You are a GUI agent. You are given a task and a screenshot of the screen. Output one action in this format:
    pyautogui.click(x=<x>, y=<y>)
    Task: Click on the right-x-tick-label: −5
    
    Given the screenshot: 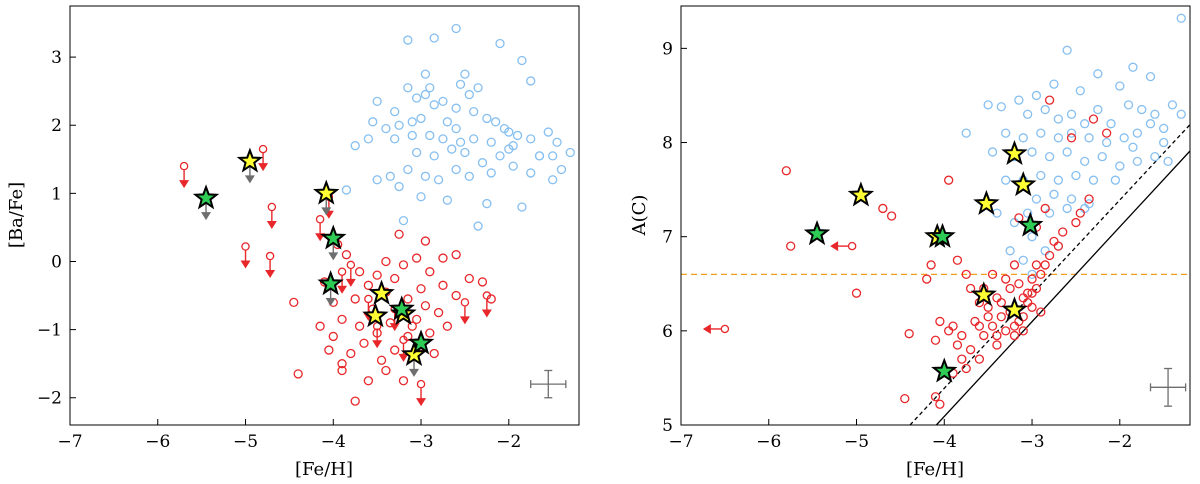 What is the action you would take?
    pyautogui.click(x=856, y=442)
    